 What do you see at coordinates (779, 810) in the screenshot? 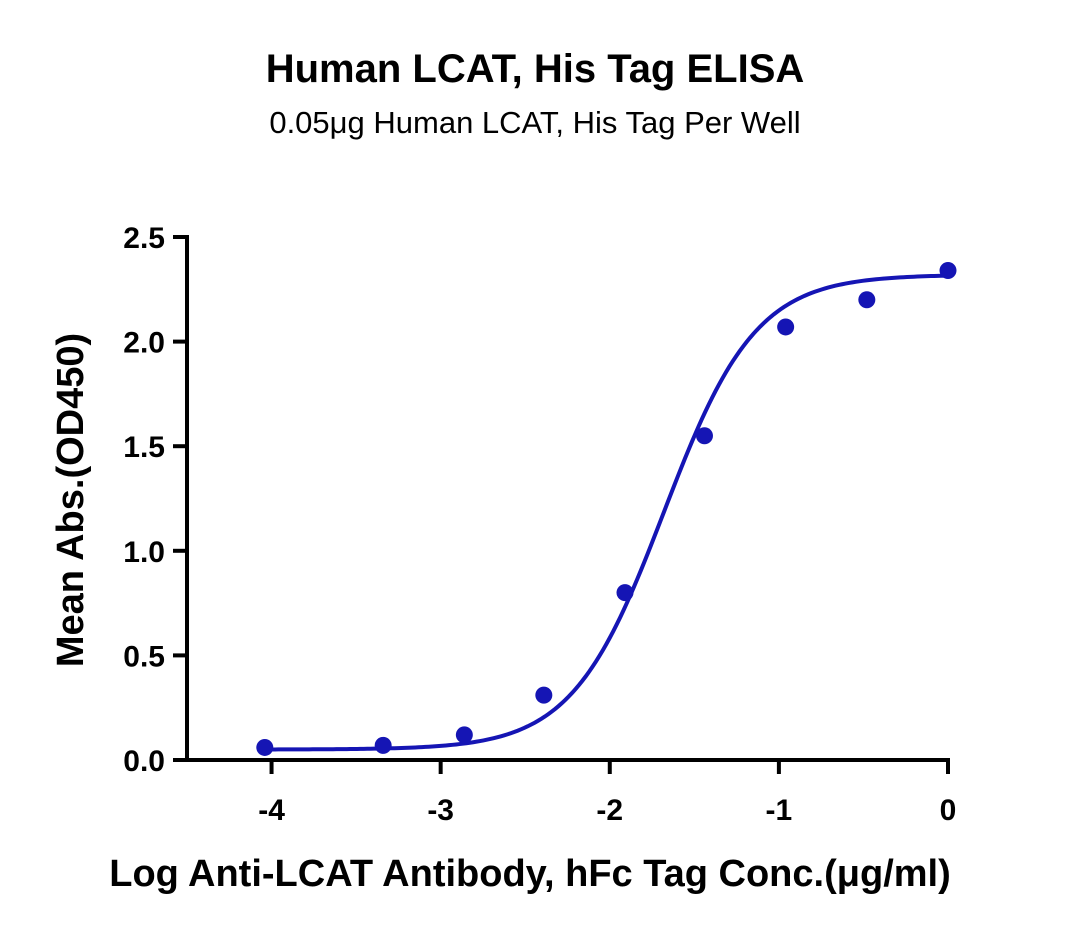
I see `x-tick-label: -1` at bounding box center [779, 810].